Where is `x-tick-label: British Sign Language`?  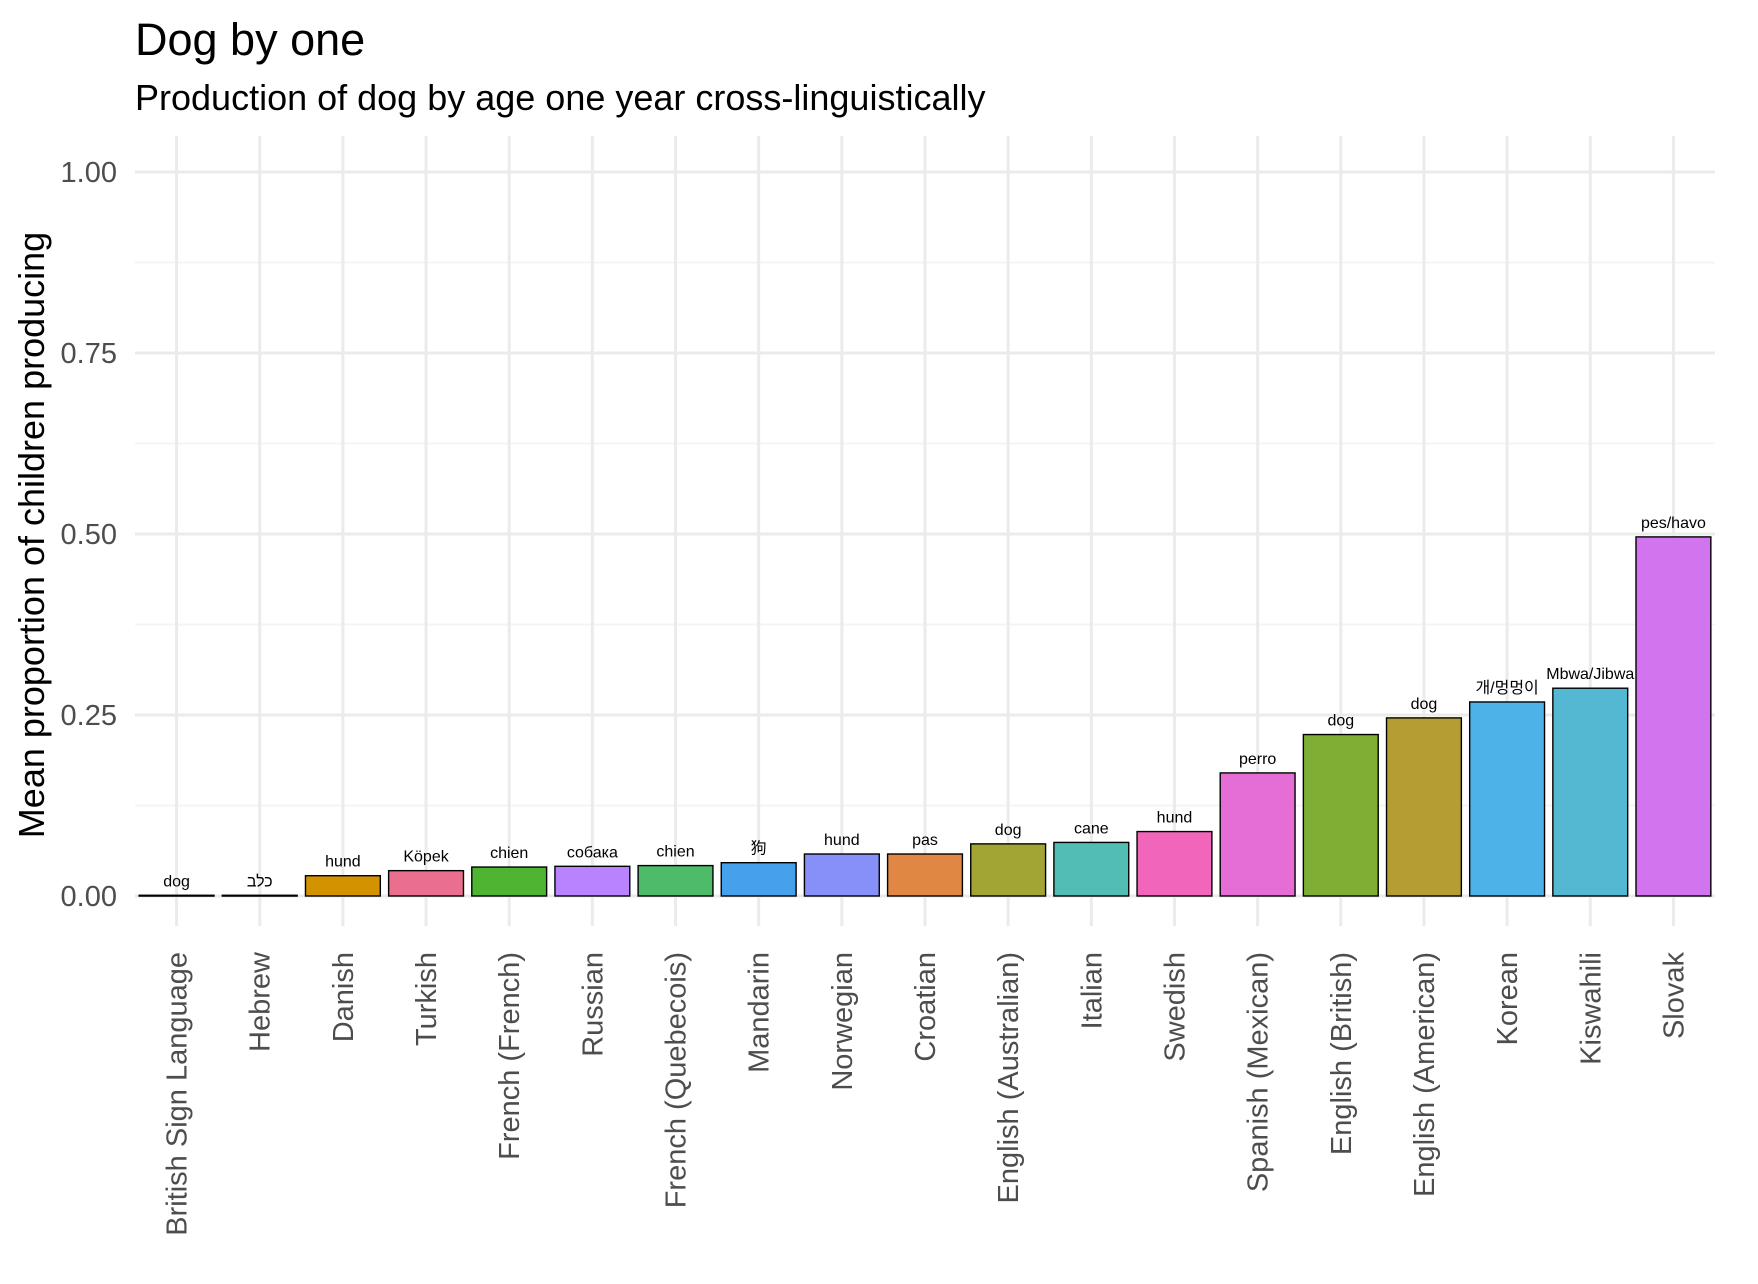
x-tick-label: British Sign Language is located at coordinates (178, 1094).